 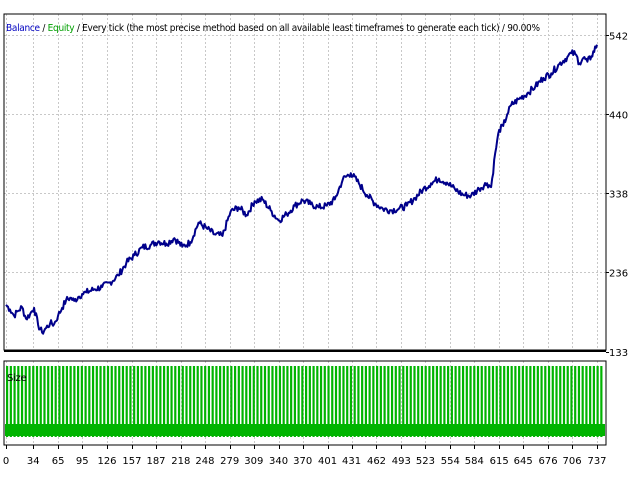 I want to click on y-tick-label-3: 440, so click(x=618, y=115).